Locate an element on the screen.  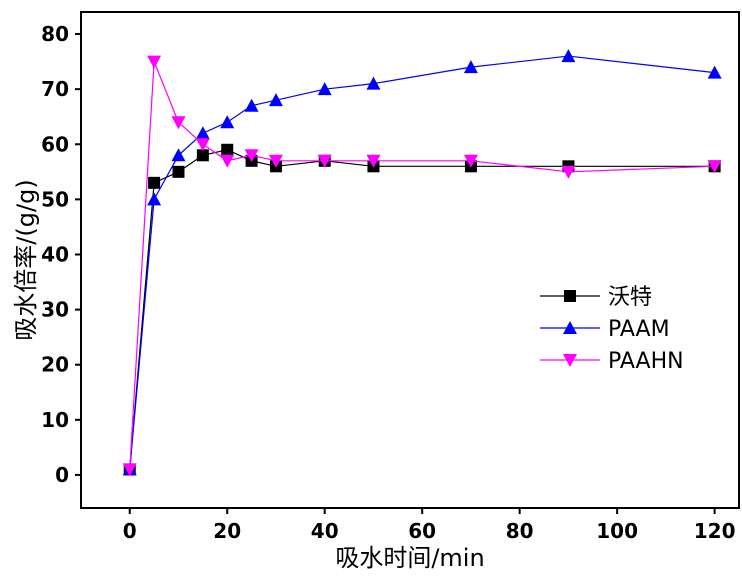
y-tick-label: 30 is located at coordinates (55, 310).